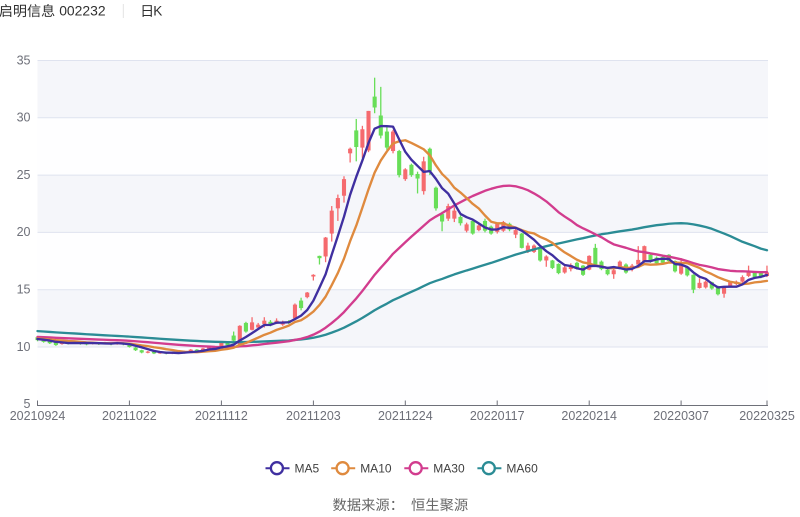 This screenshot has width=800, height=517. Describe the element at coordinates (497, 416) in the screenshot. I see `svg-text: 20220117` at that location.